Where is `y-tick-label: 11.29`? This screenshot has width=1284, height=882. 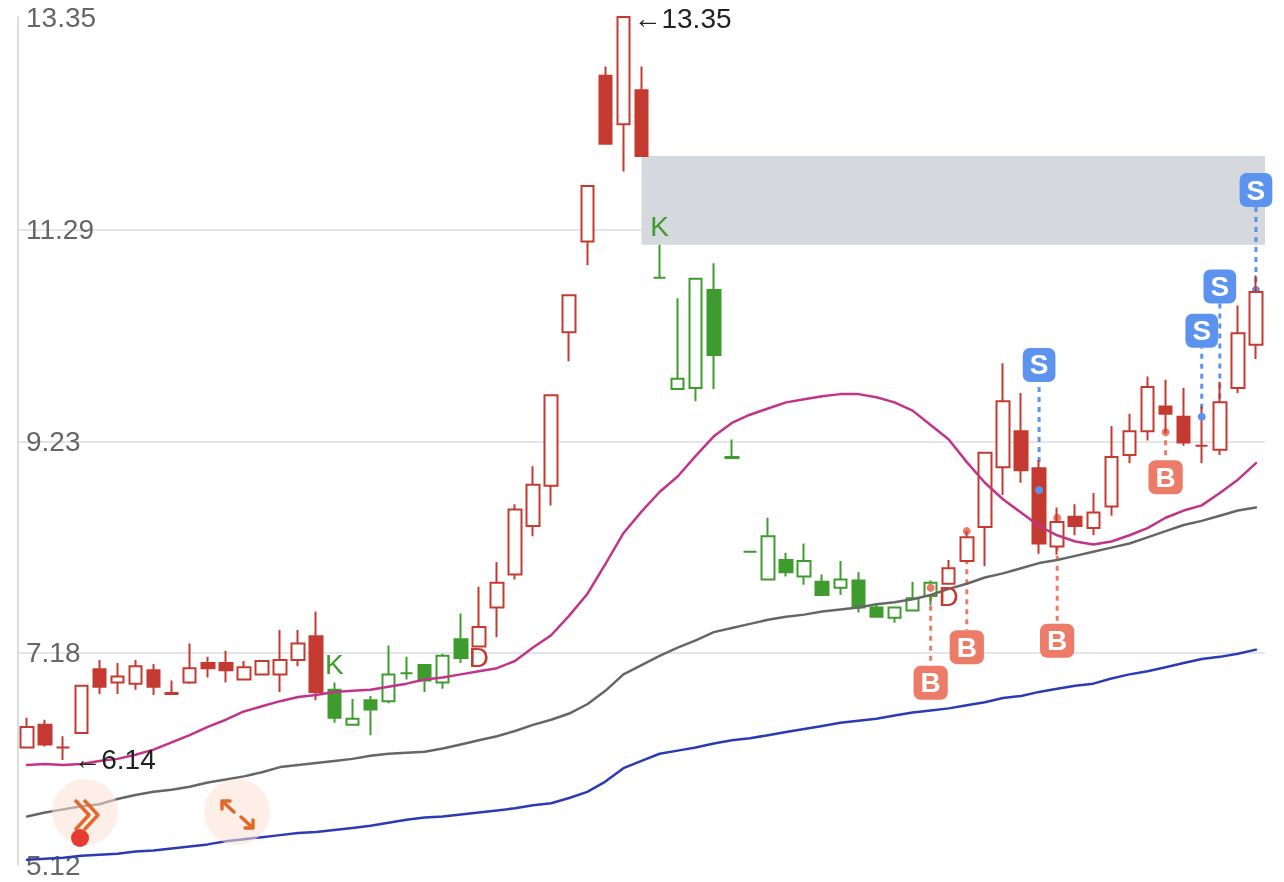 y-tick-label: 11.29 is located at coordinates (60, 229).